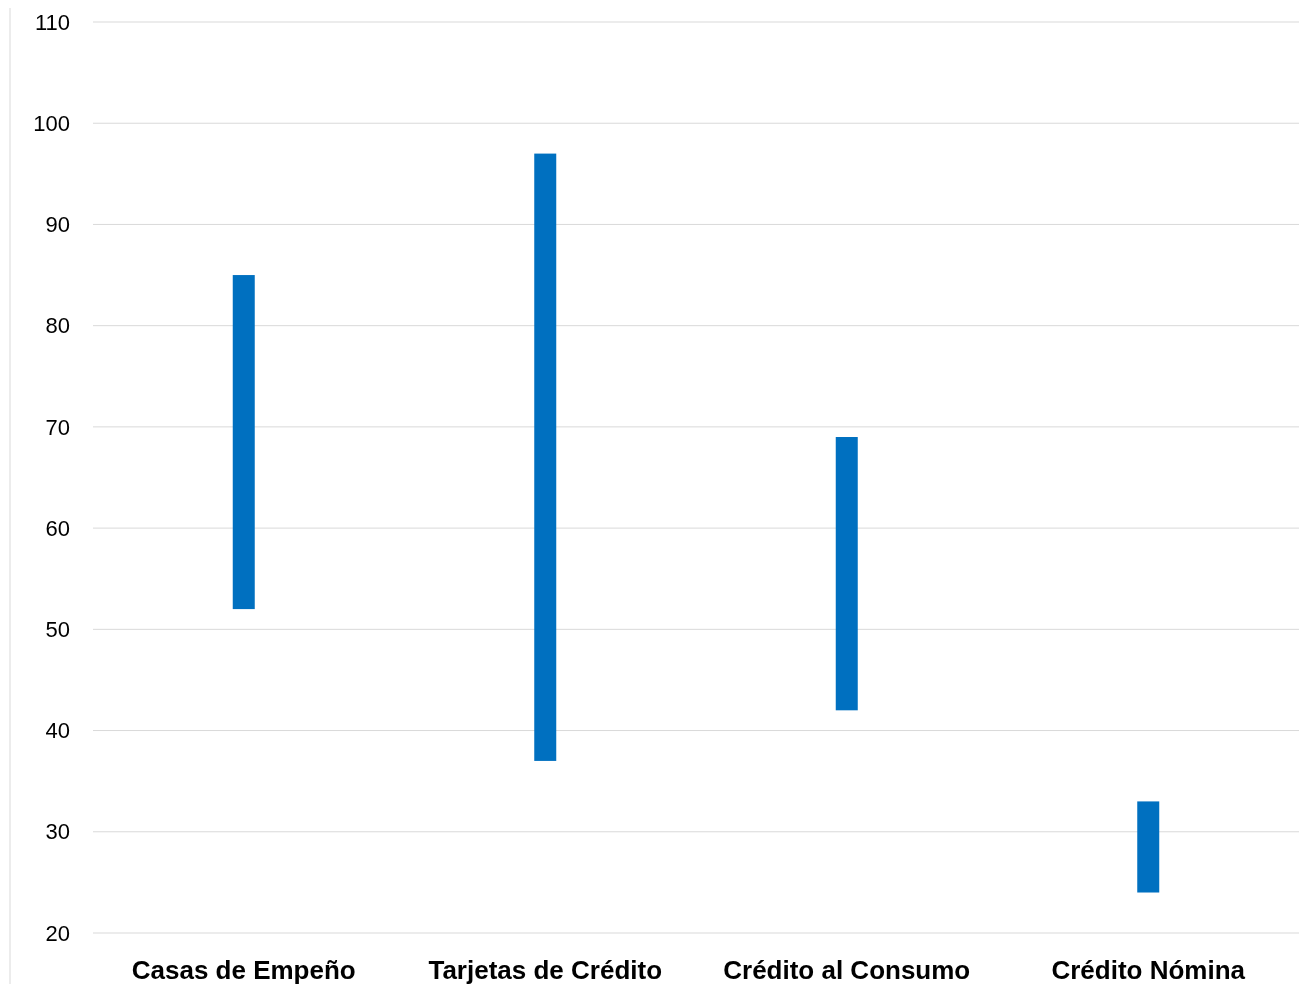 This screenshot has height=984, width=1307. I want to click on x-tick-label: Tarjetas de Crédito, so click(545, 969).